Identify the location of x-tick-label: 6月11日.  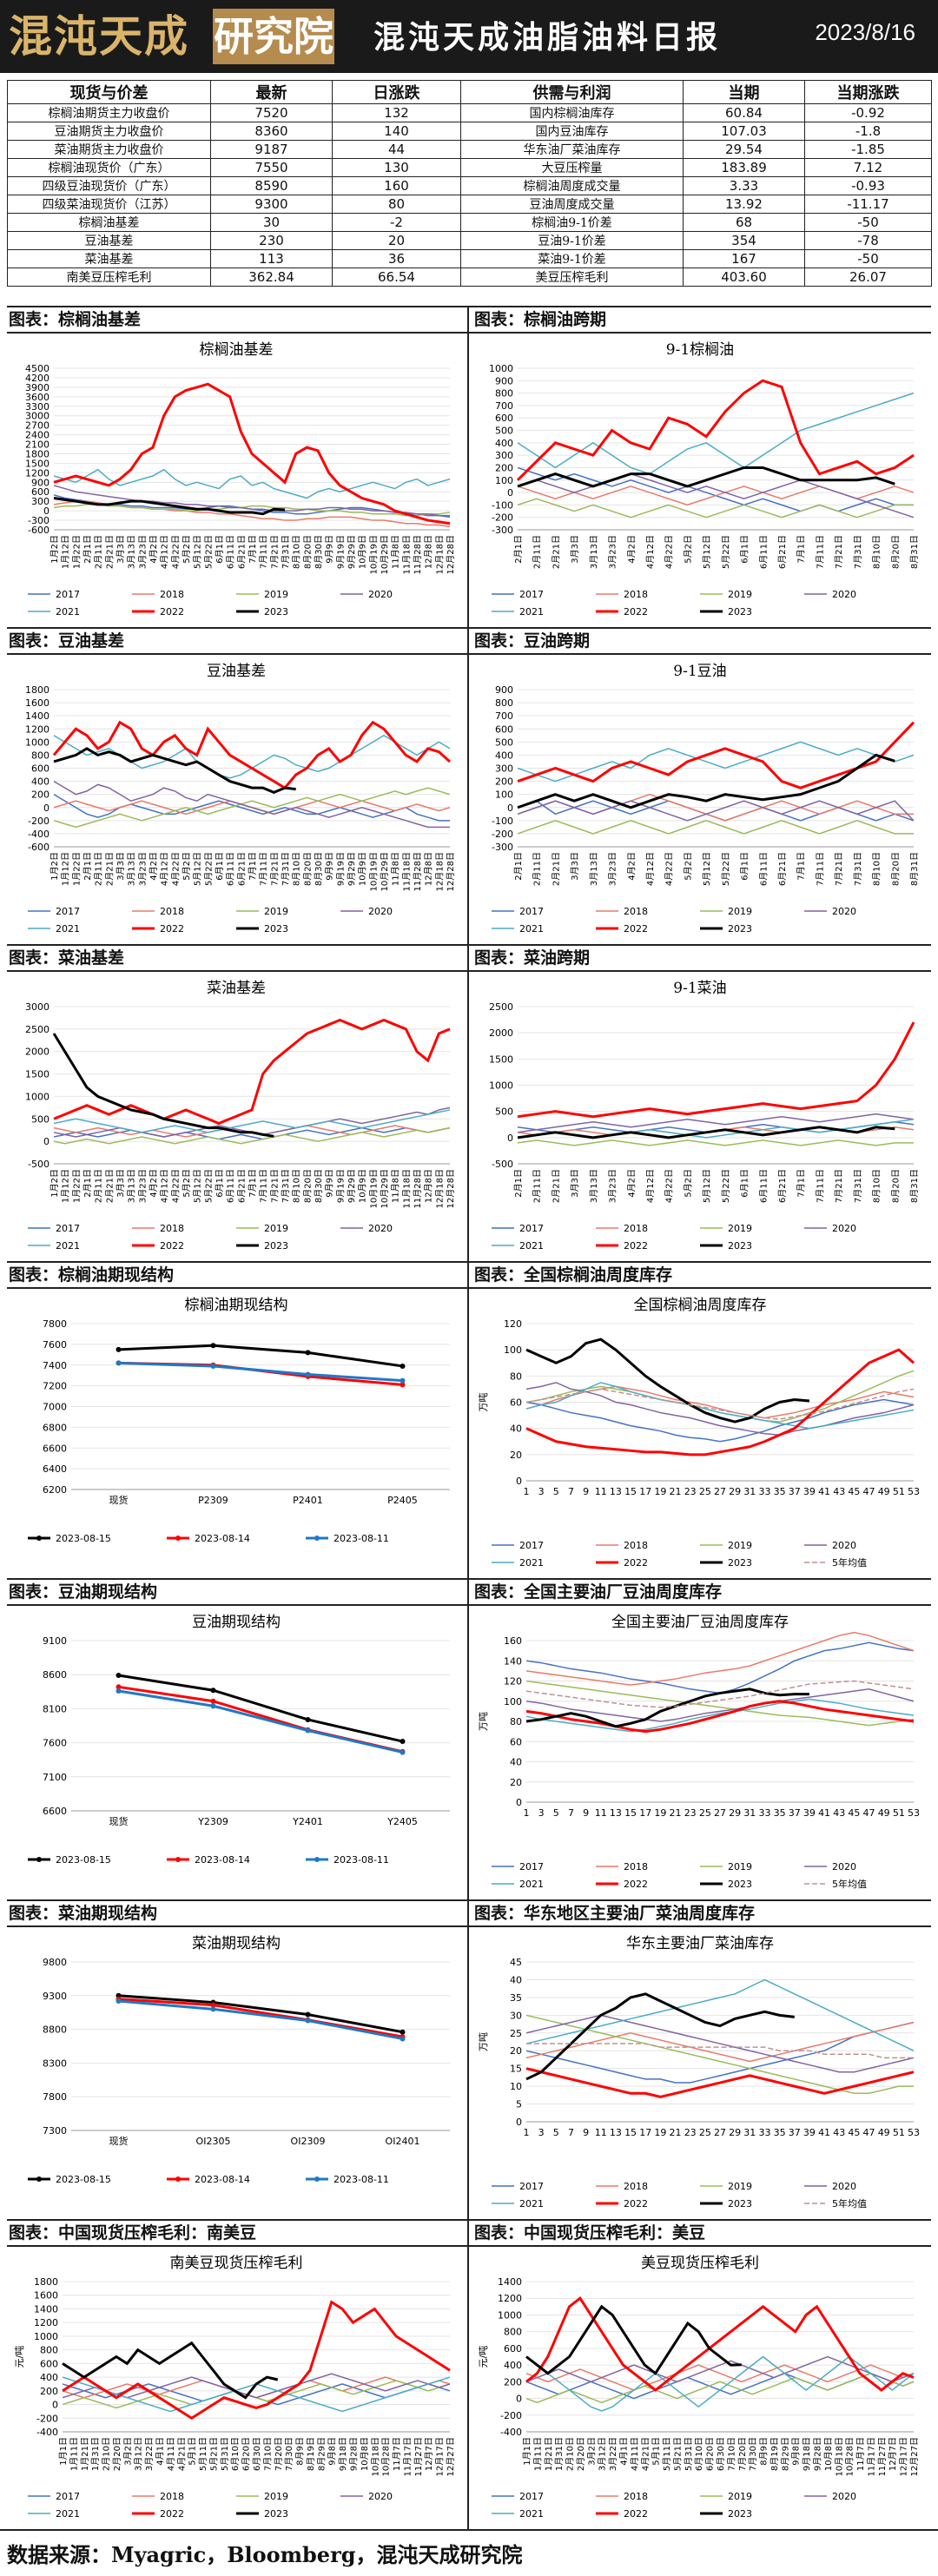
(231, 869).